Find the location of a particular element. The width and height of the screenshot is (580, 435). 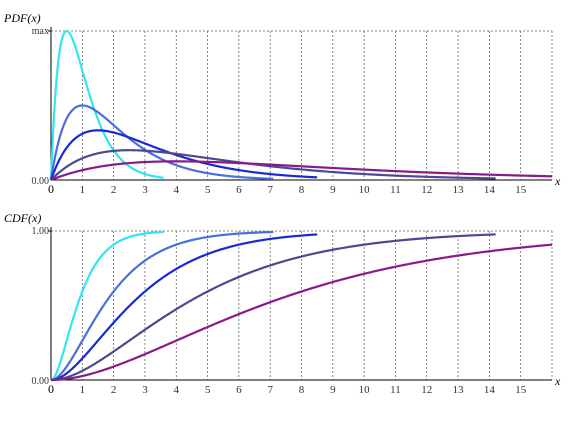

chart-title: PDF(x) is located at coordinates (22, 18).